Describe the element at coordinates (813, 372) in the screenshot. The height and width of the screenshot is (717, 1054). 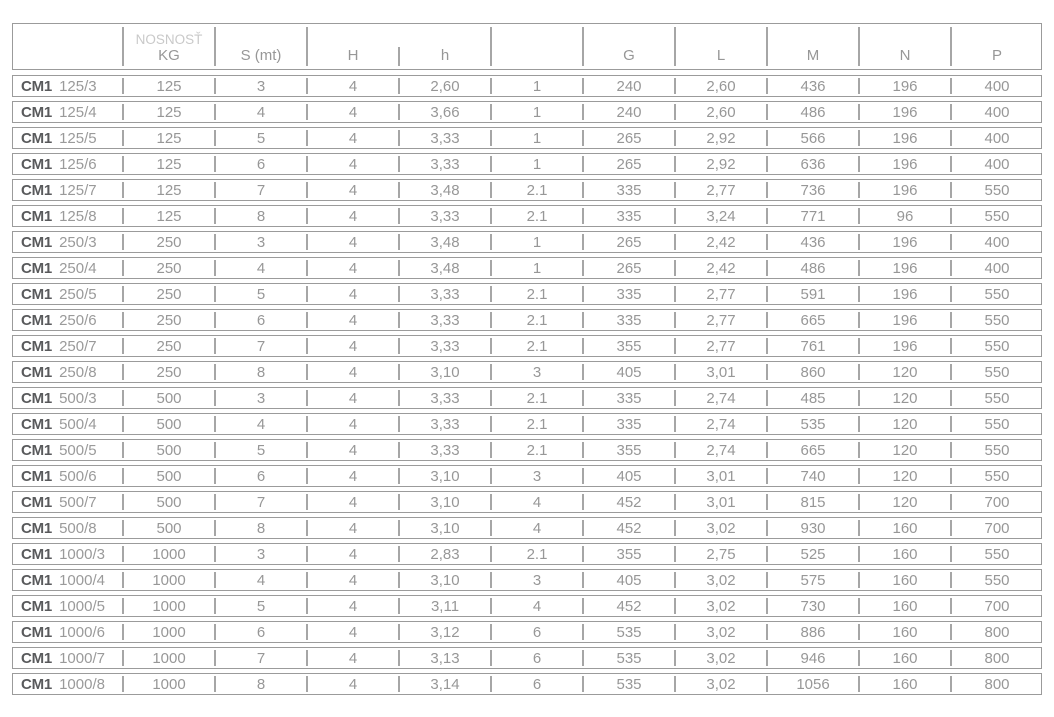
I see `cell-m: 860` at that location.